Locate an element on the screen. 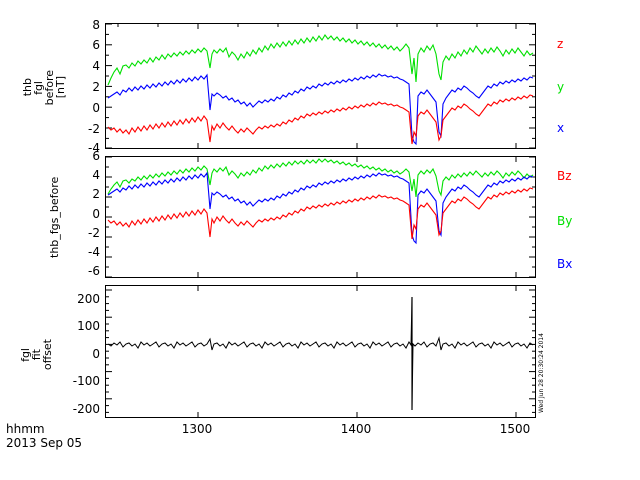 The image size is (640, 480). panel-1-ytick-0: 0 is located at coordinates (96, 108).